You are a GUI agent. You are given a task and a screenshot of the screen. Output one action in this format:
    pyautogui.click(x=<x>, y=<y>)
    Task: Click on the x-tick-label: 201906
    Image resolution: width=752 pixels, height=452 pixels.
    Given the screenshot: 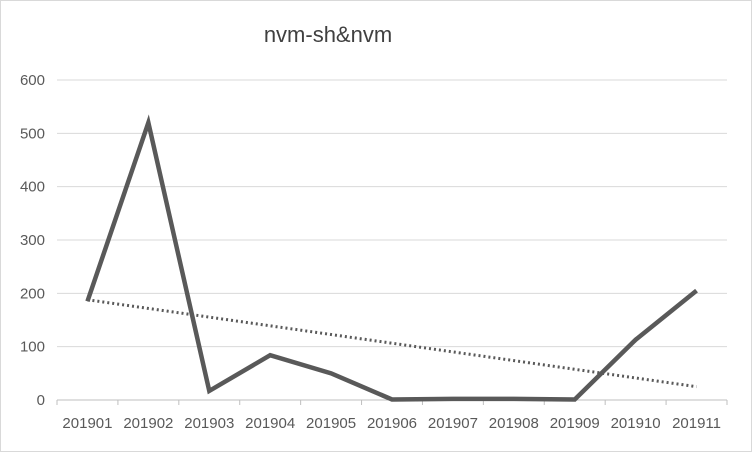 What is the action you would take?
    pyautogui.click(x=392, y=423)
    